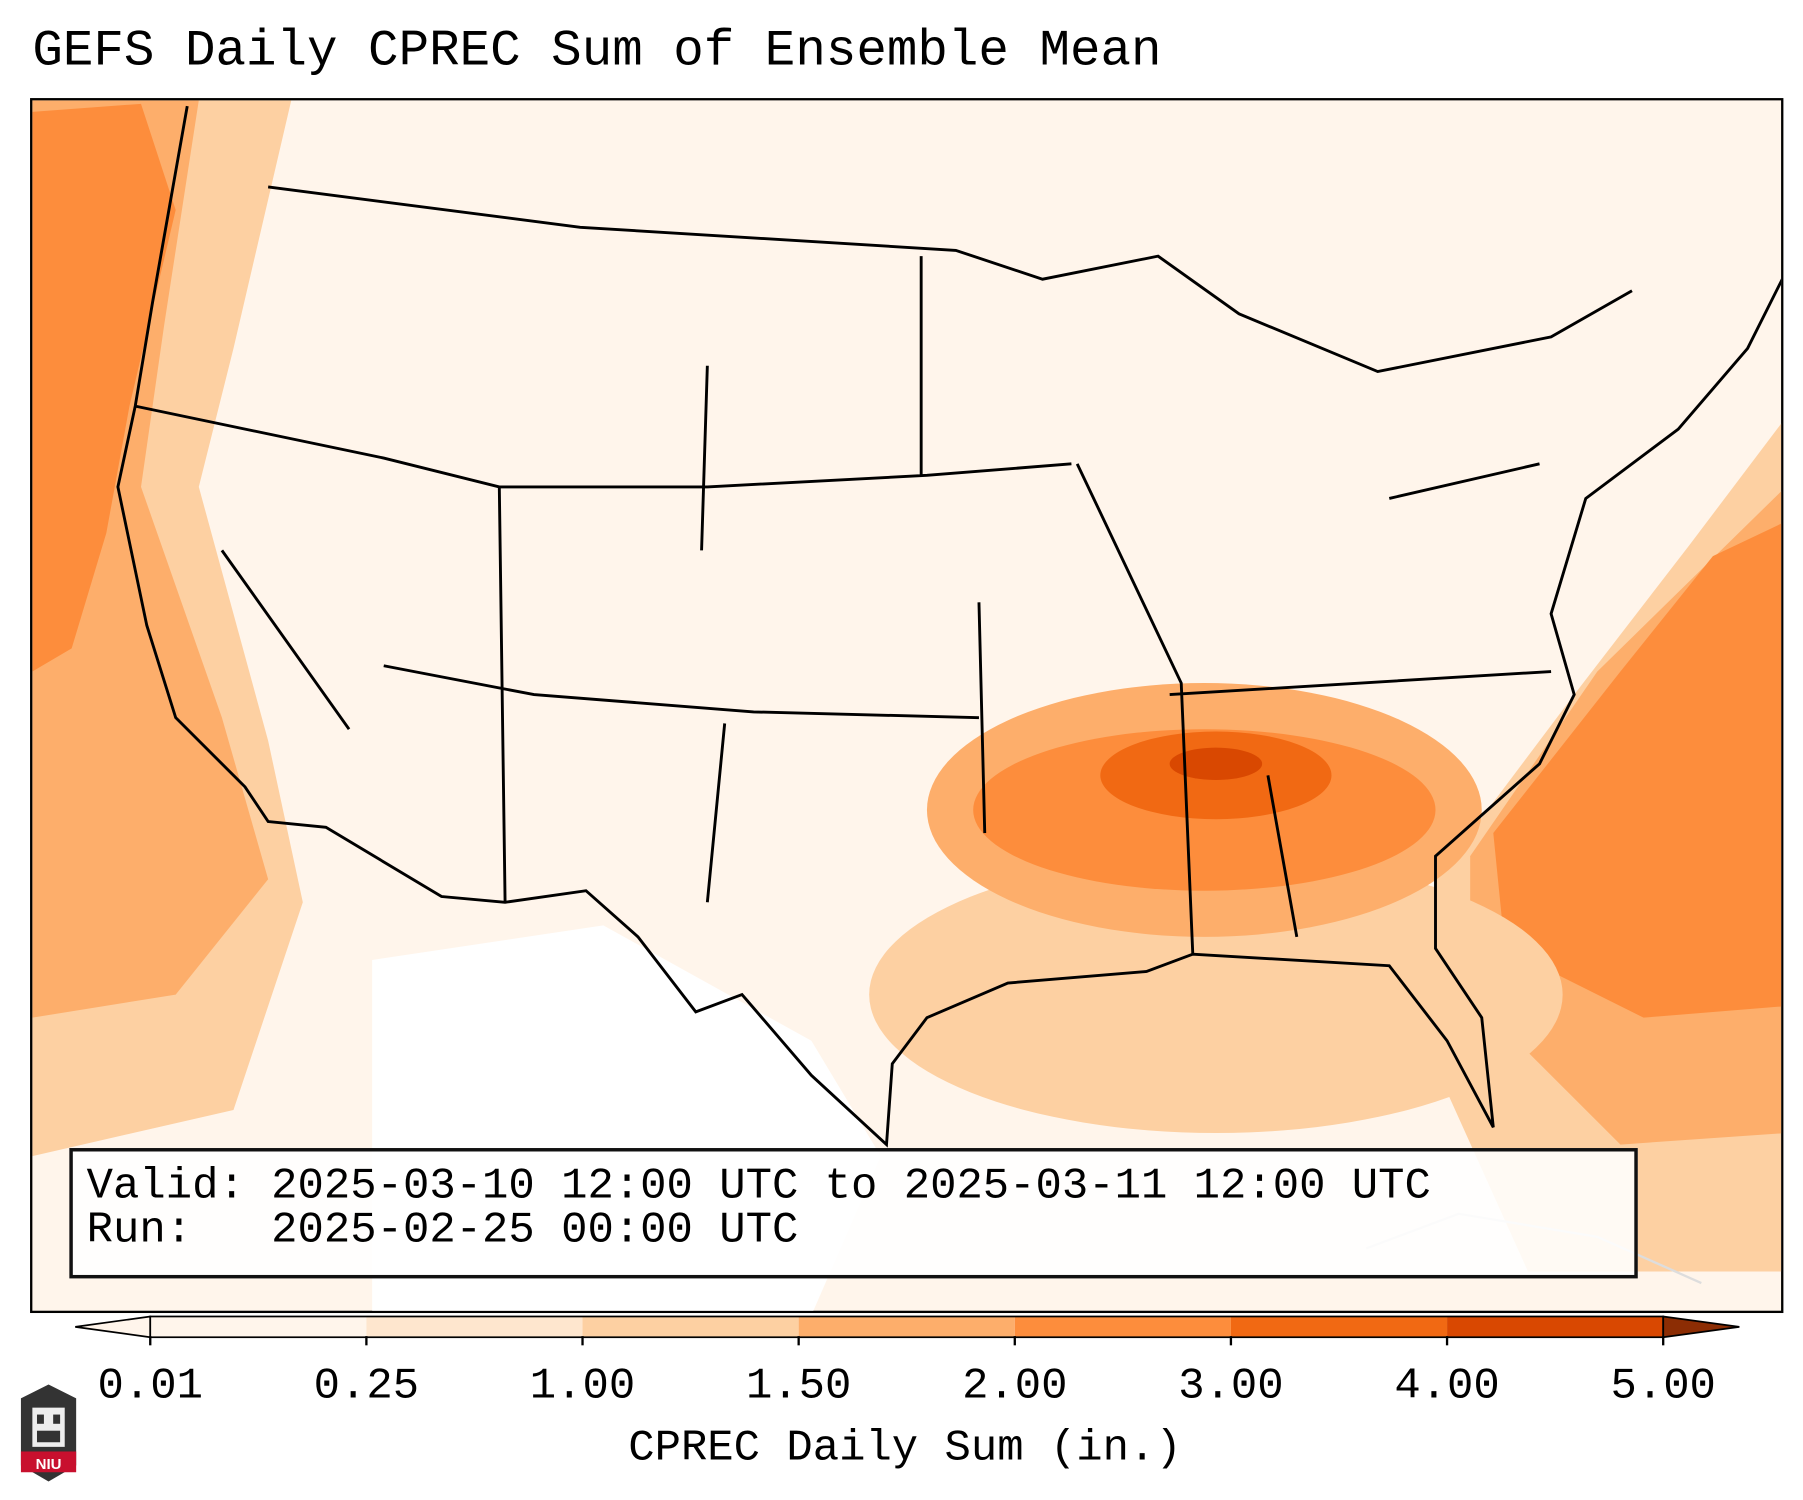 The height and width of the screenshot is (1500, 1803). What do you see at coordinates (366, 1386) in the screenshot?
I see `colorbar-tick-label: 0.25` at bounding box center [366, 1386].